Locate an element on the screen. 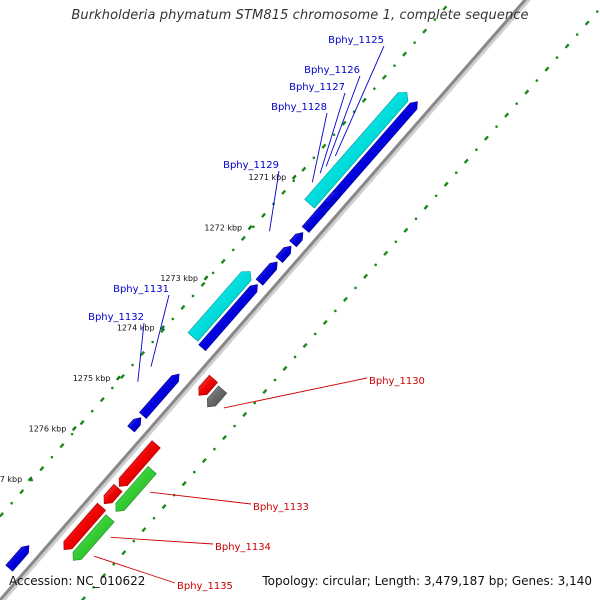 The height and width of the screenshot is (600, 600). gene-label-reverse: Bphy_1134 is located at coordinates (243, 547).